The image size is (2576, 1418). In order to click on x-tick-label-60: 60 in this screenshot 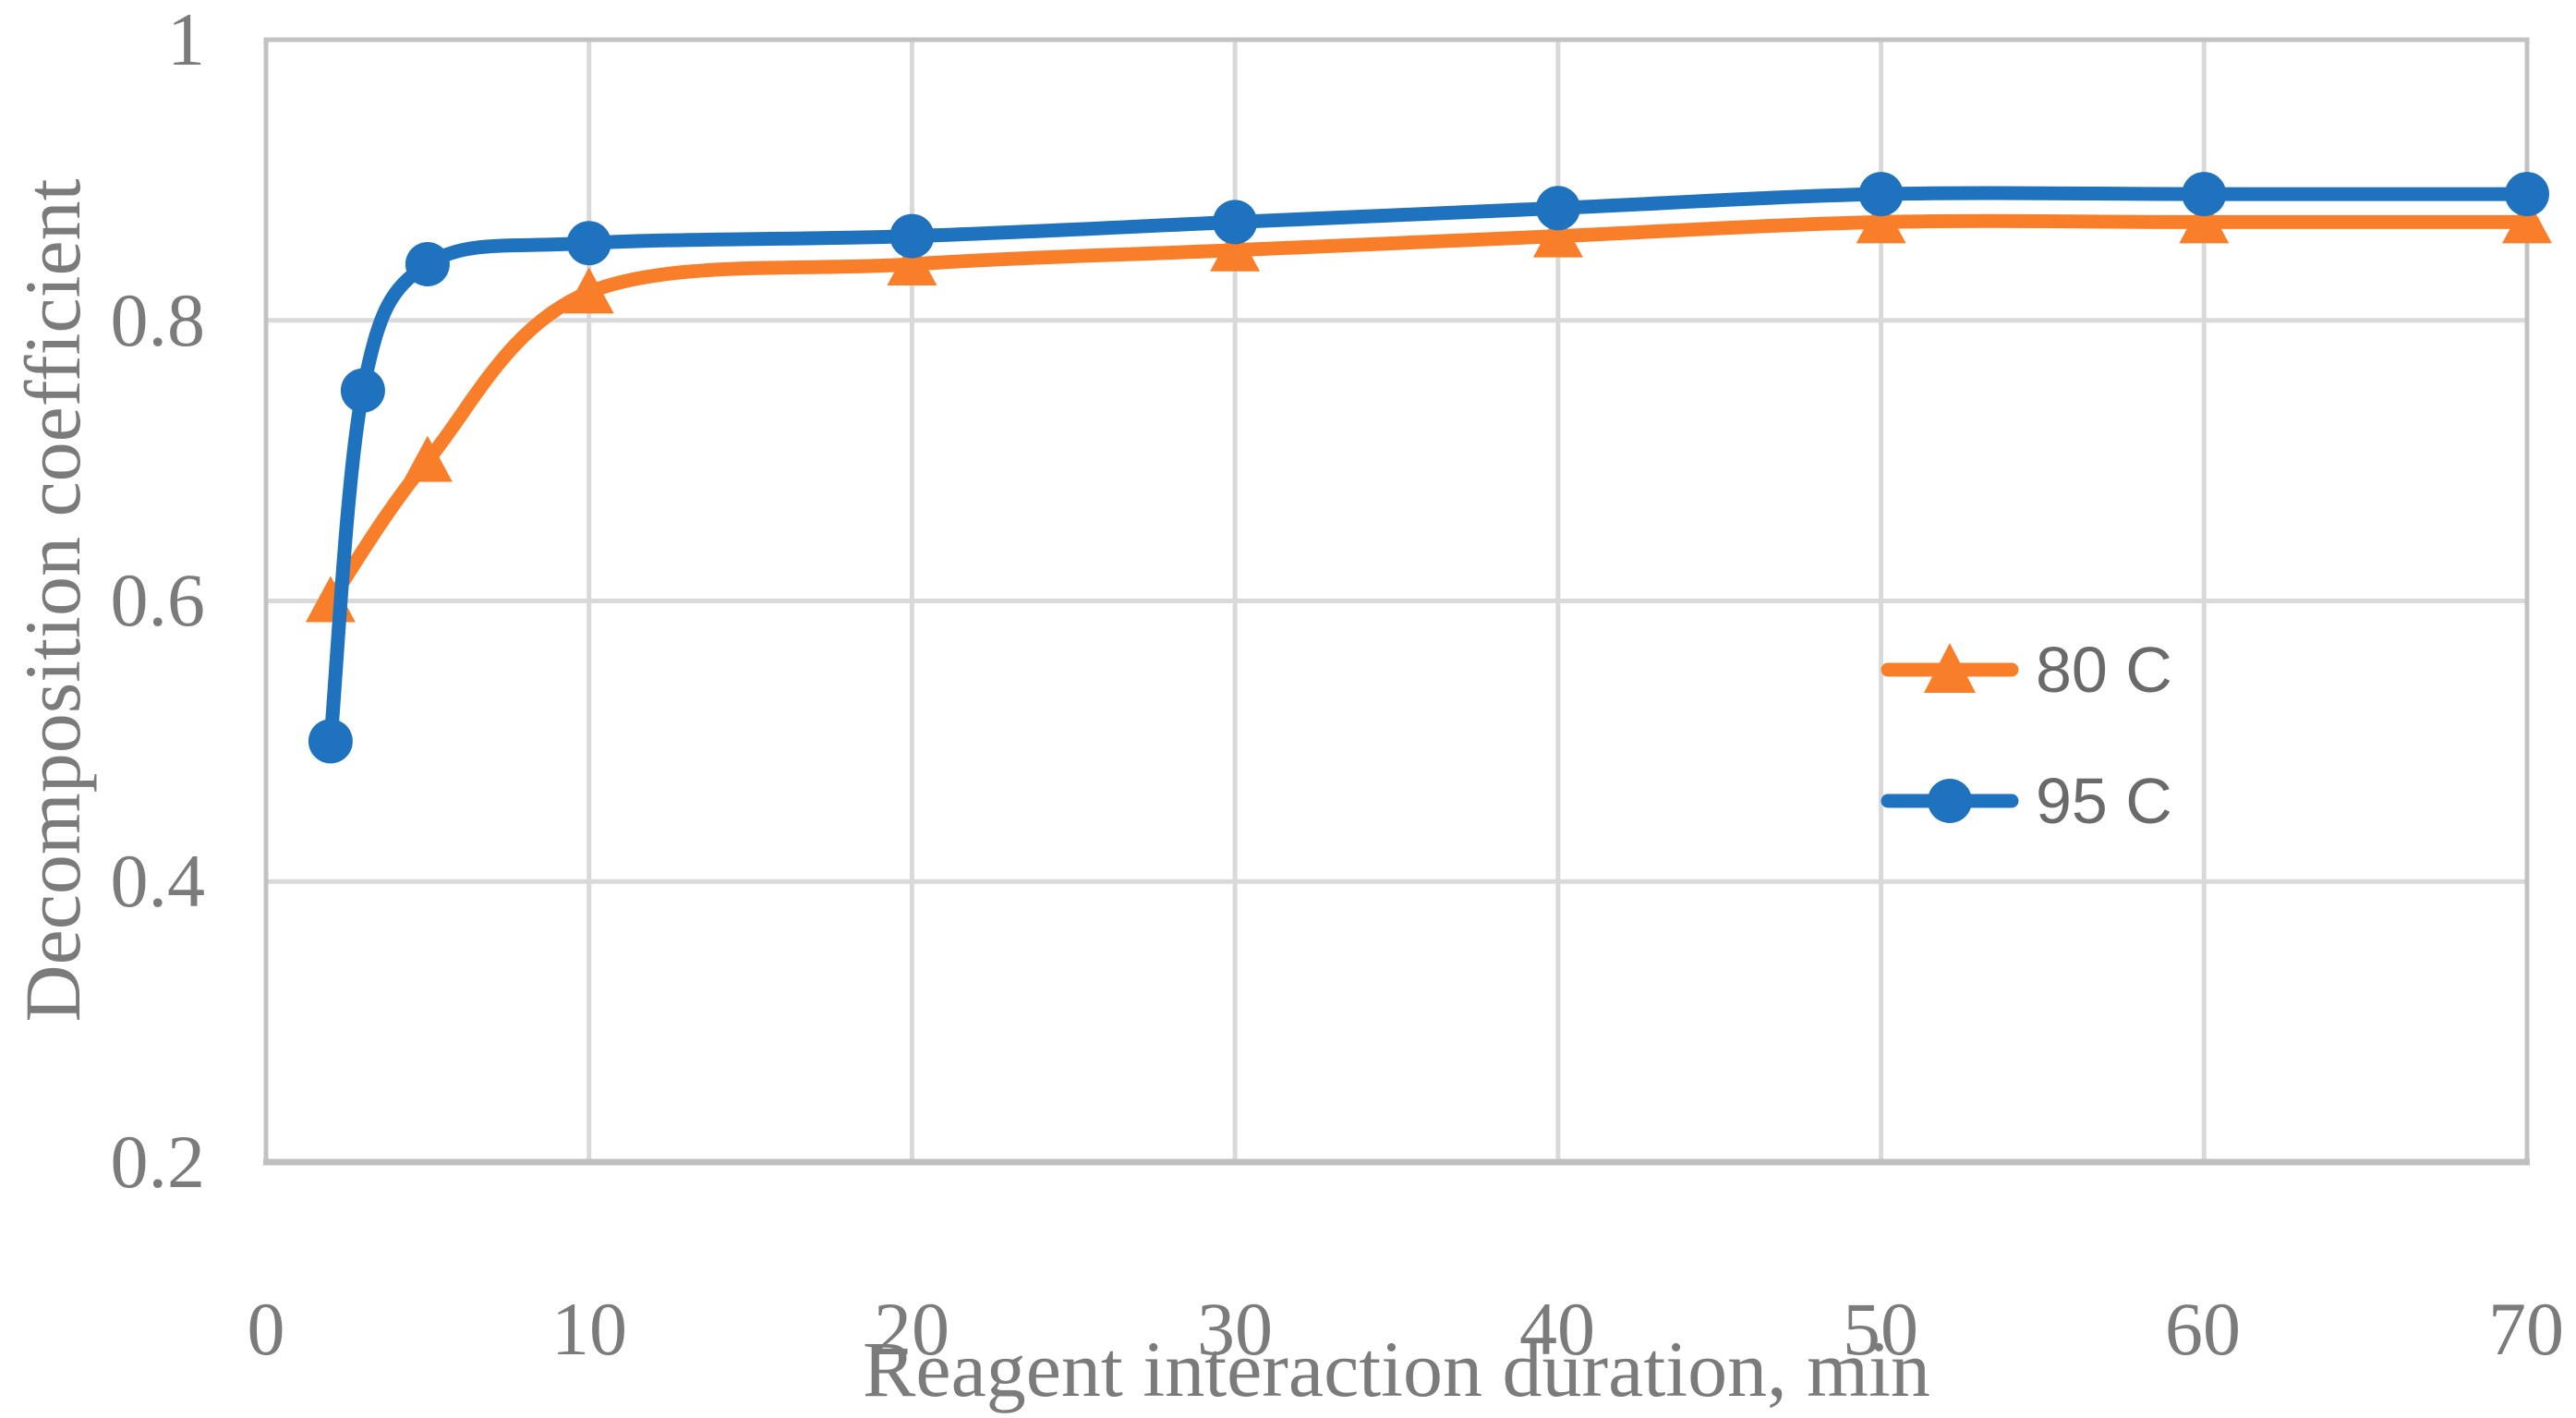, I will do `click(2203, 1329)`.